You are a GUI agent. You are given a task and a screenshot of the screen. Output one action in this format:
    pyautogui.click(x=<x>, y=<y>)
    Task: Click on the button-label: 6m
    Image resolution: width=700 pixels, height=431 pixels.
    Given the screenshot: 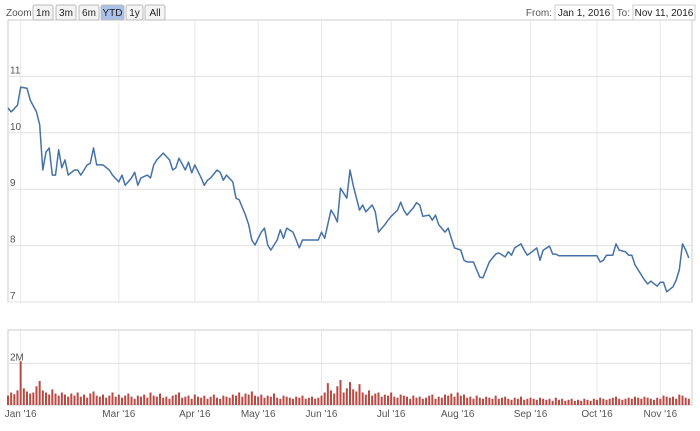 What is the action you would take?
    pyautogui.click(x=89, y=13)
    